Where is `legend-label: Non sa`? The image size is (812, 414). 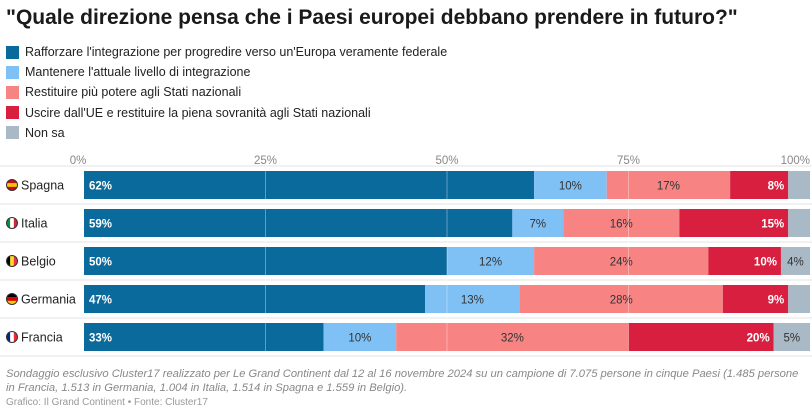
legend-label: Non sa is located at coordinates (45, 132).